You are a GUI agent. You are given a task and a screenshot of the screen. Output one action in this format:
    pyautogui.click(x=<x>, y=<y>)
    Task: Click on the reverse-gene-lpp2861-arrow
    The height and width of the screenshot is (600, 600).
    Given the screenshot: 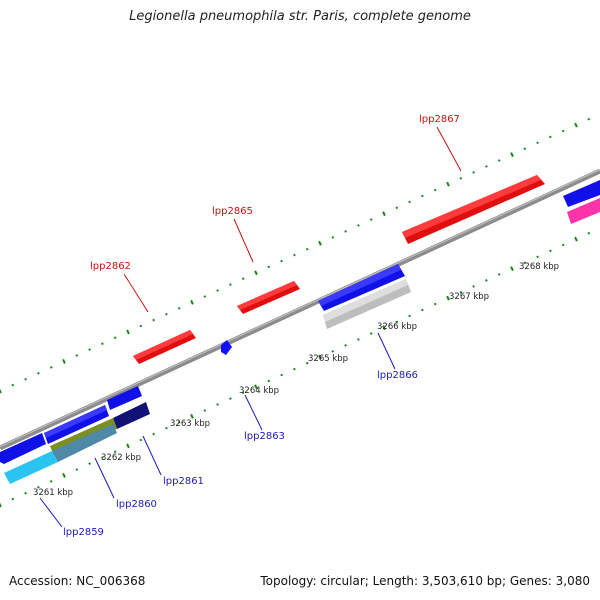 What is the action you would take?
    pyautogui.click(x=124, y=398)
    